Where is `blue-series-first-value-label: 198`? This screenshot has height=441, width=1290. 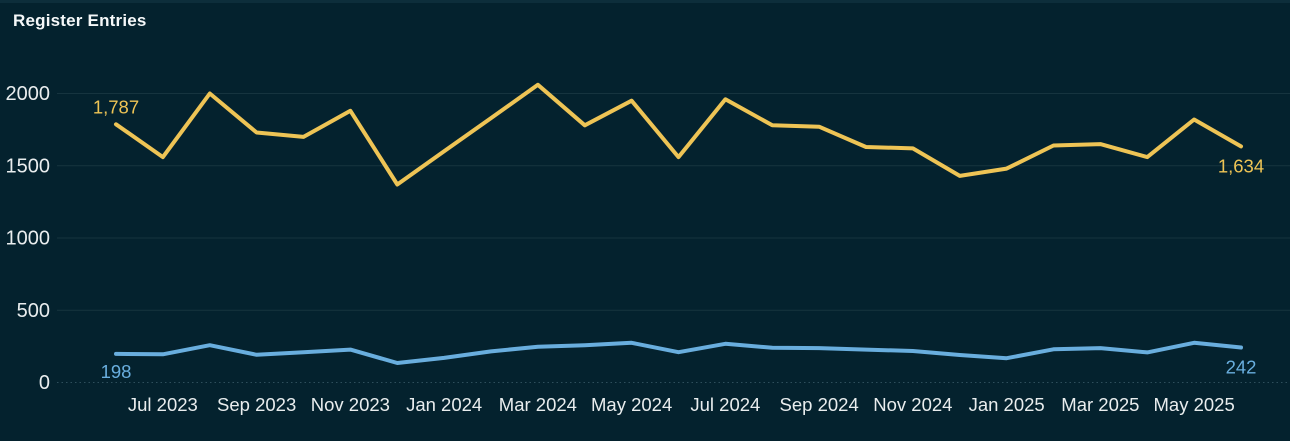 blue-series-first-value-label: 198 is located at coordinates (116, 371).